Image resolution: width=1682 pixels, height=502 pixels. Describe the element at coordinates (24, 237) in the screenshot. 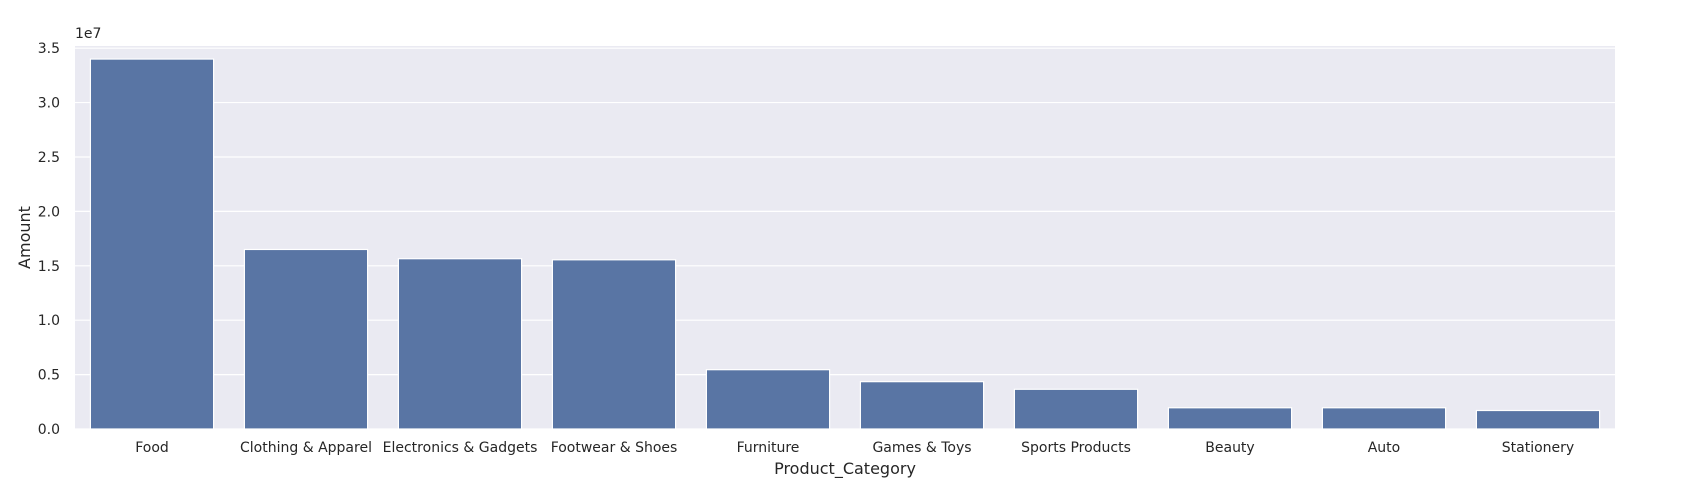

I see `y-axis-label: Amount` at that location.